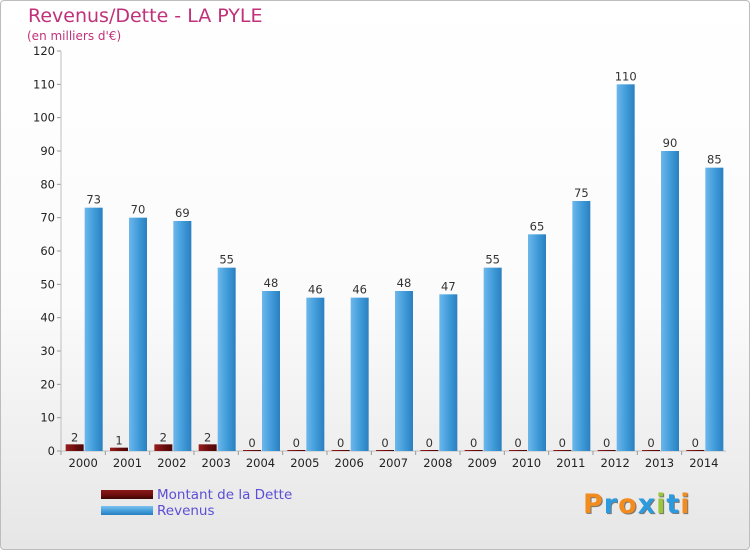 Image resolution: width=750 pixels, height=550 pixels. I want to click on logo-letter: x, so click(647, 504).